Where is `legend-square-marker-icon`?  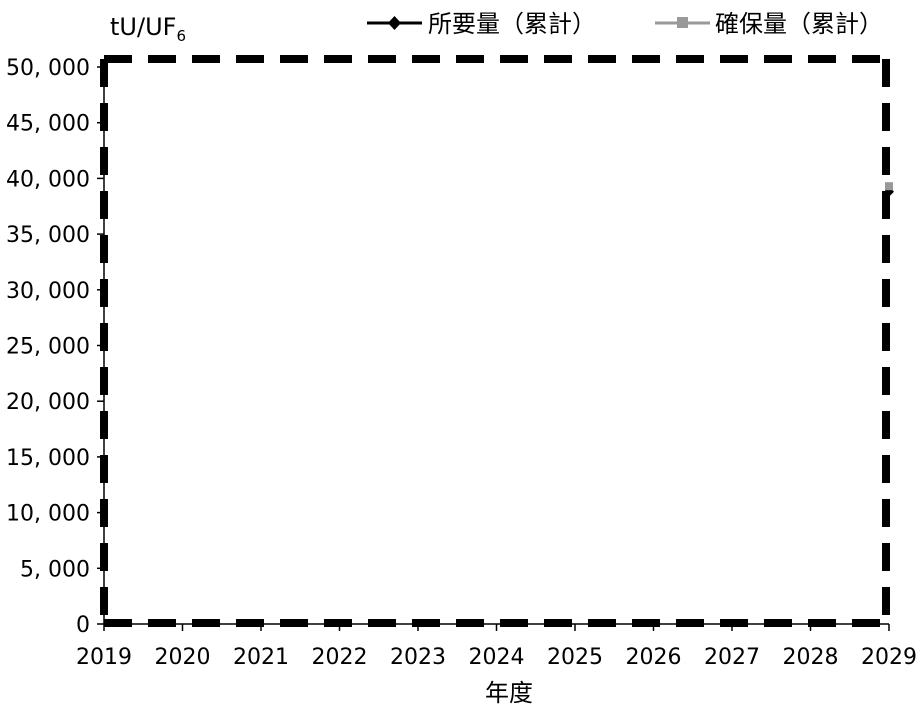
legend-square-marker-icon is located at coordinates (682, 22).